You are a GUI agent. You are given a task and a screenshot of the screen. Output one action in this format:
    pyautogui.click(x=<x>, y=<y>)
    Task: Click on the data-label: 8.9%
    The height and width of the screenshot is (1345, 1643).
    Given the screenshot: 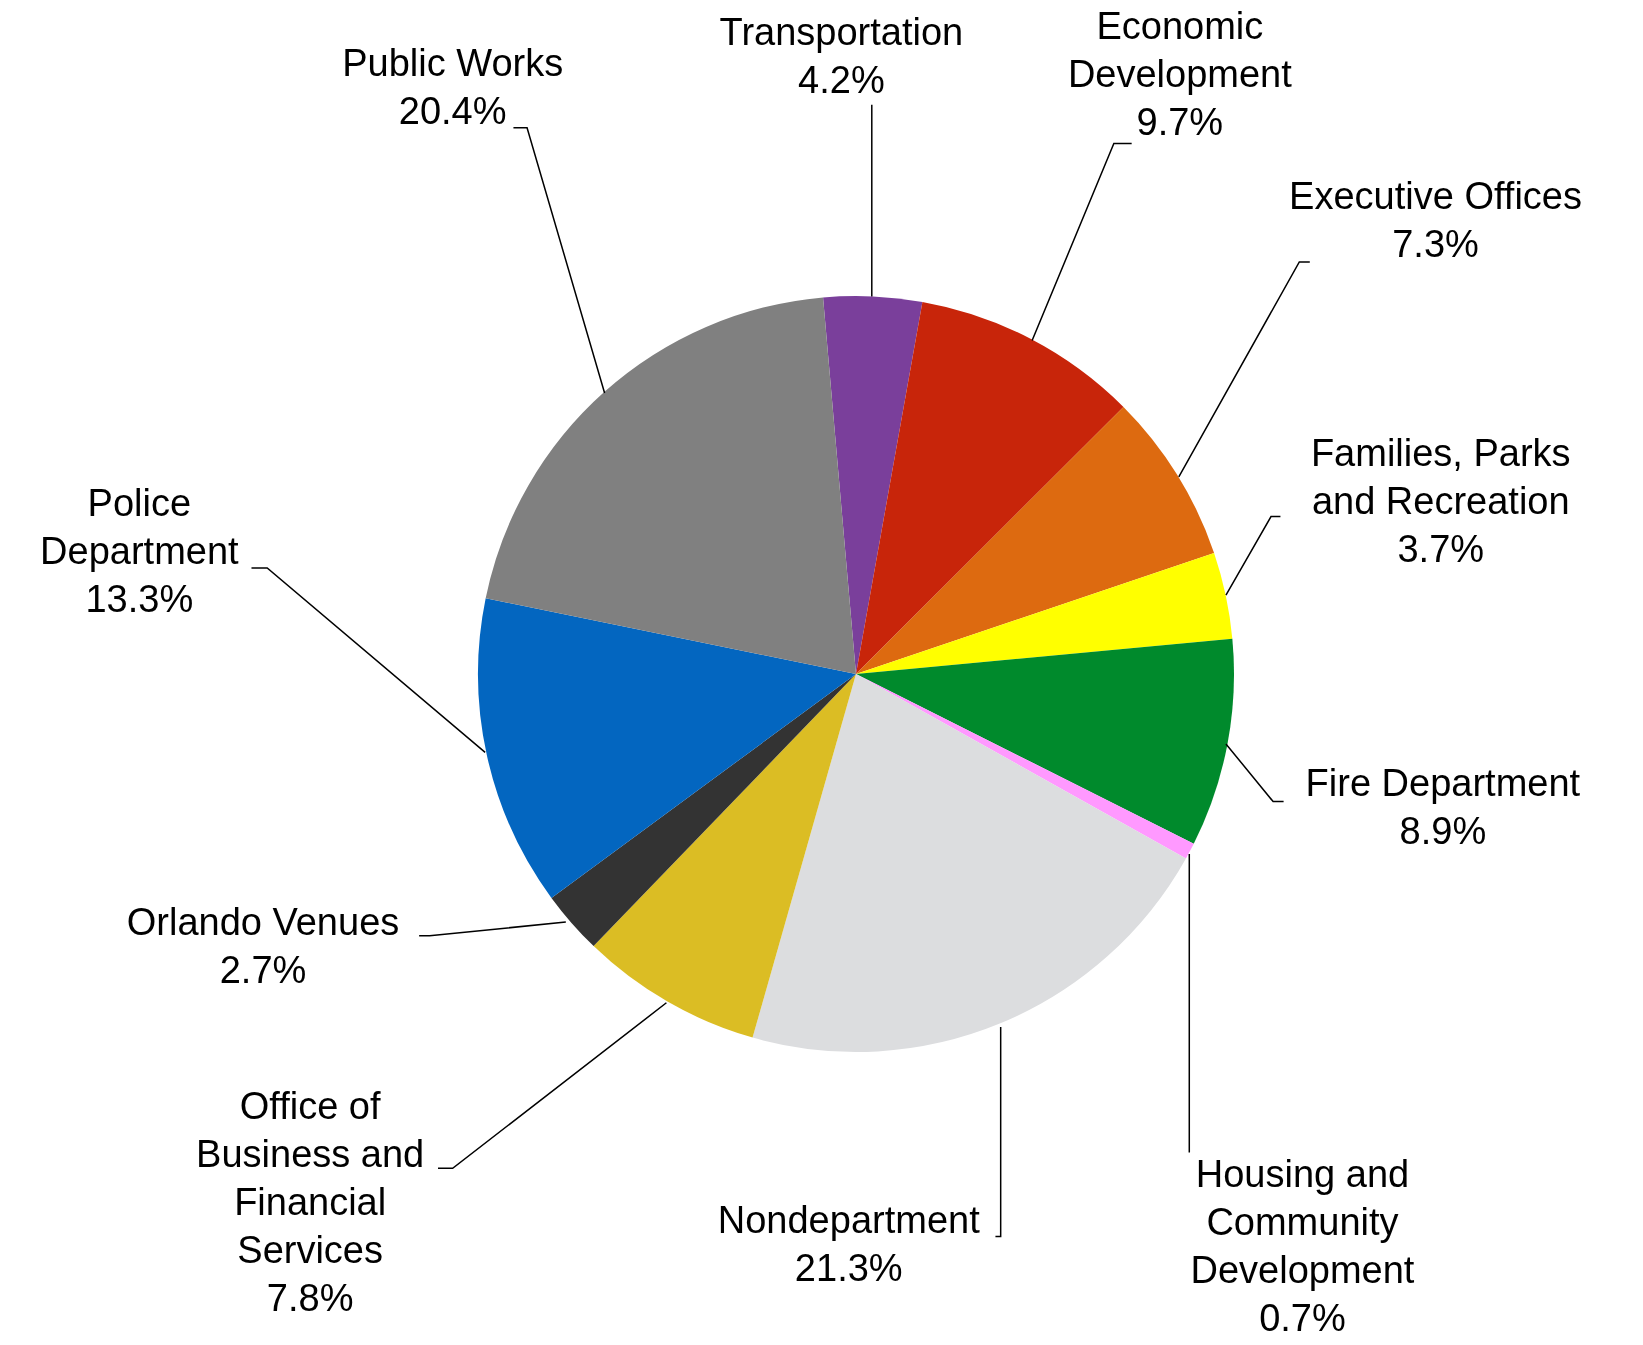 What is the action you would take?
    pyautogui.click(x=1443, y=831)
    